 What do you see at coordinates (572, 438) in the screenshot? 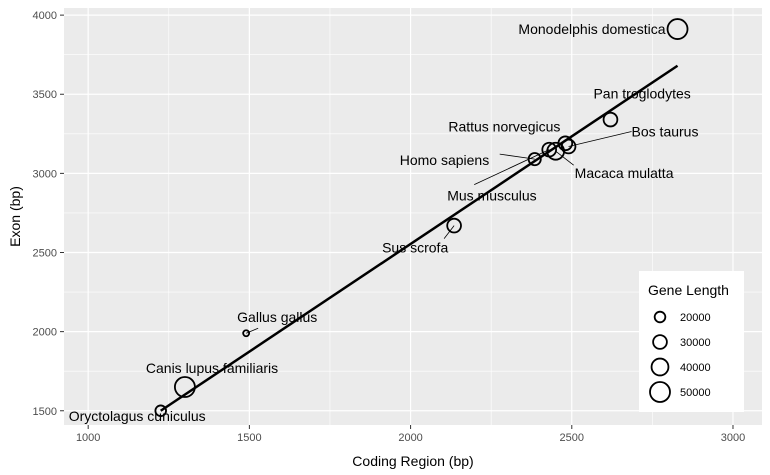
I see `x-tick-label: 2500` at bounding box center [572, 438].